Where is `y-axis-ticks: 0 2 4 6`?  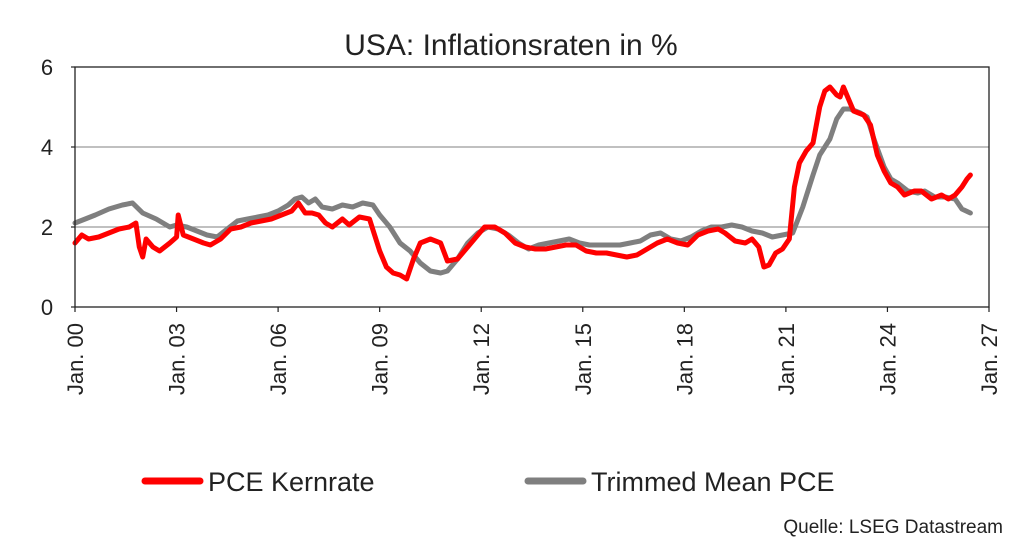 y-axis-ticks: 0 2 4 6 is located at coordinates (58, 187).